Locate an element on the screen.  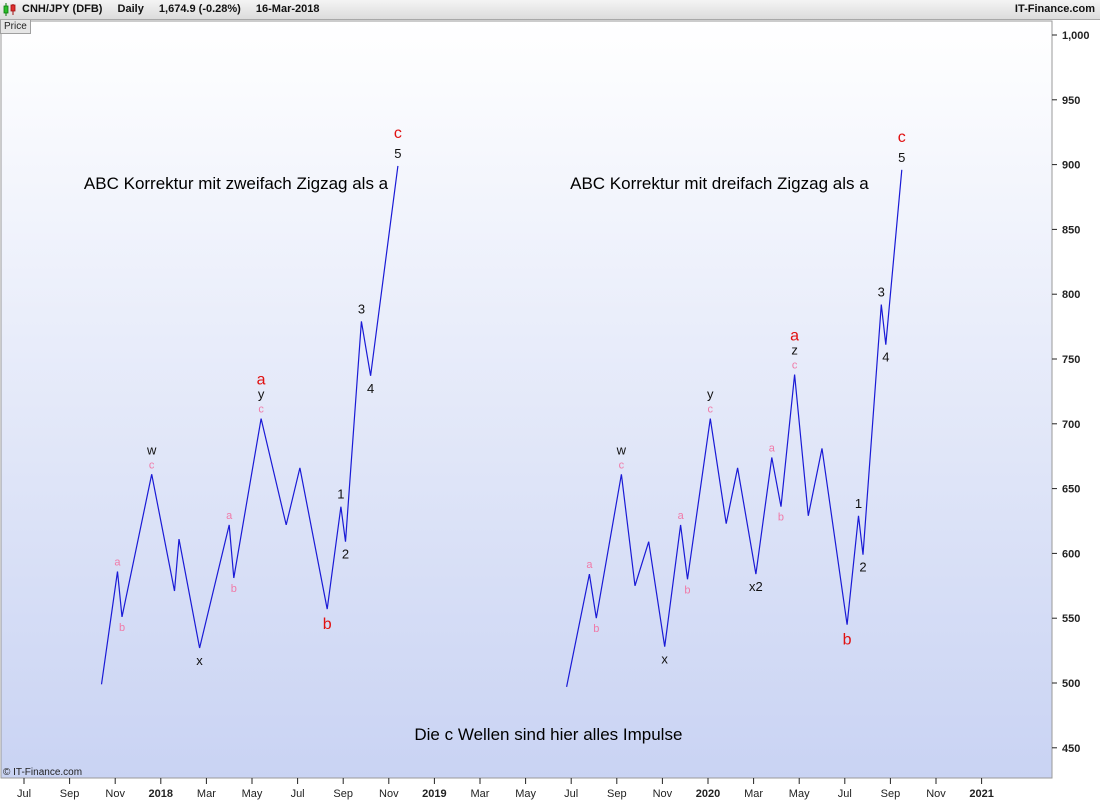
x-tick-label: 2019 is located at coordinates (434, 794).